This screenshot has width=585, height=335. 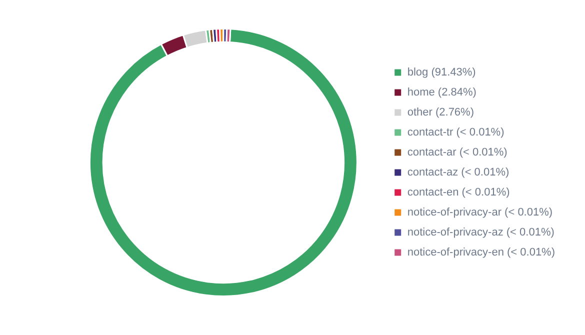 What do you see at coordinates (458, 192) in the screenshot?
I see `legend-label: contact-en (< 0.01%)` at bounding box center [458, 192].